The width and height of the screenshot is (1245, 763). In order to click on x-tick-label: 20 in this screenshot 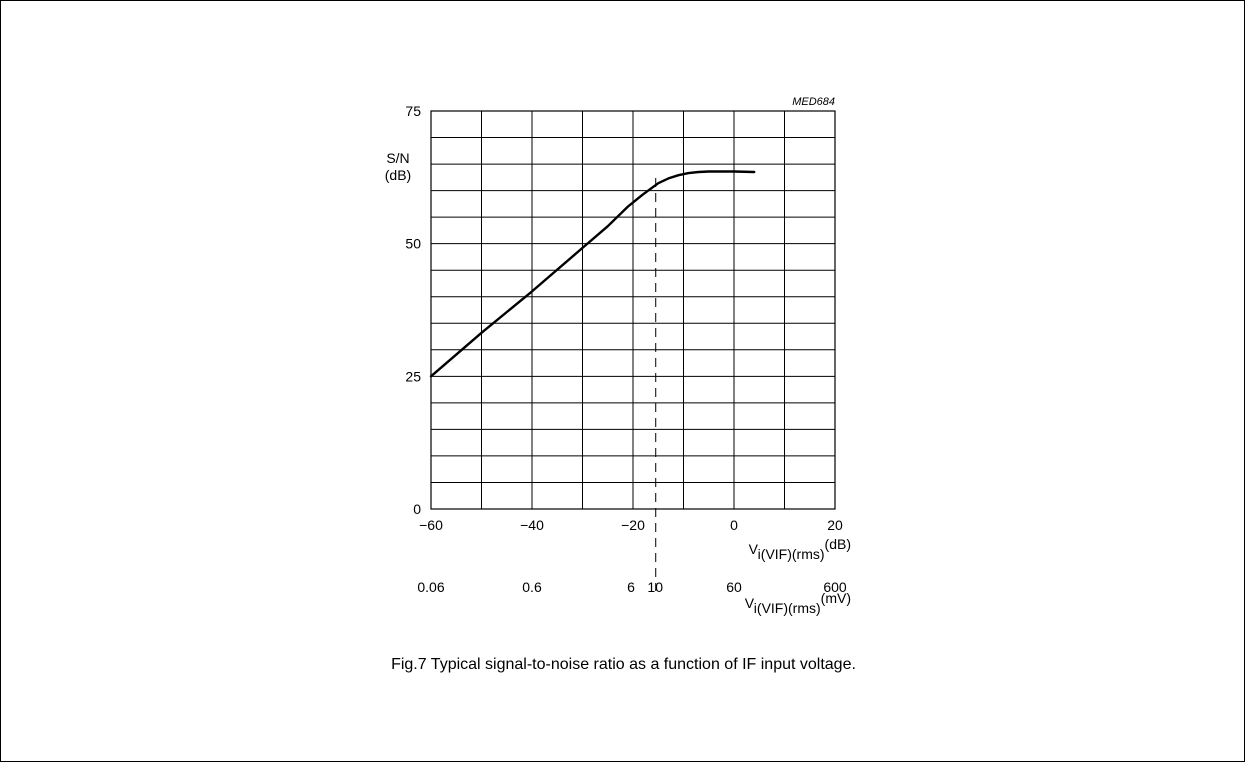, I will do `click(835, 525)`.